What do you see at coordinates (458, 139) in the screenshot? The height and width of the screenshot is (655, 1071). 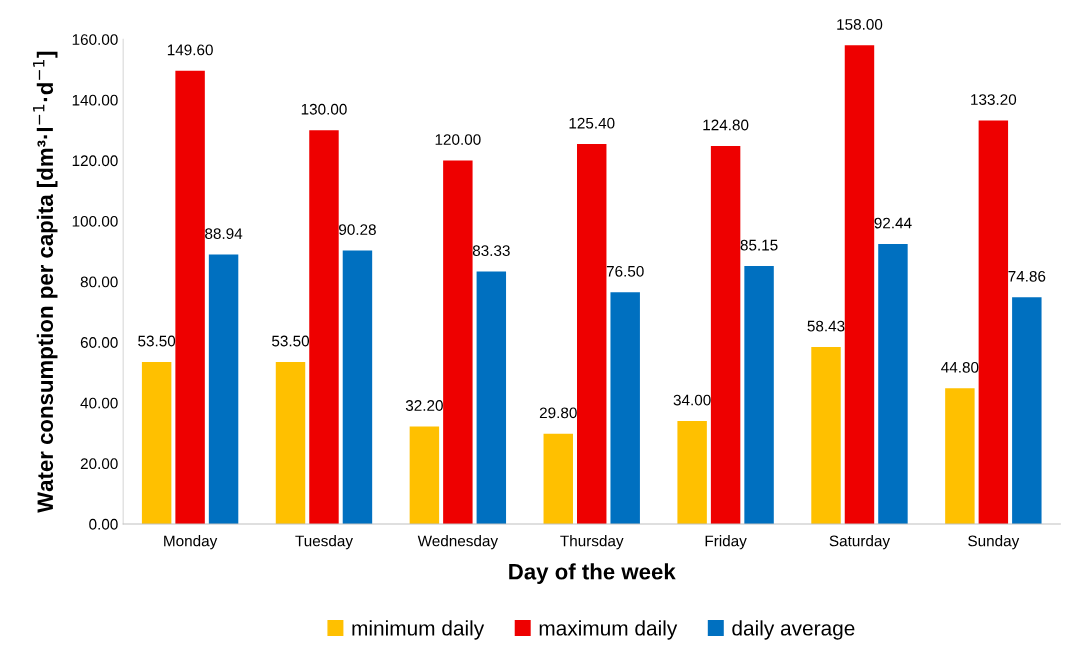 I see `data-label: 120.00` at bounding box center [458, 139].